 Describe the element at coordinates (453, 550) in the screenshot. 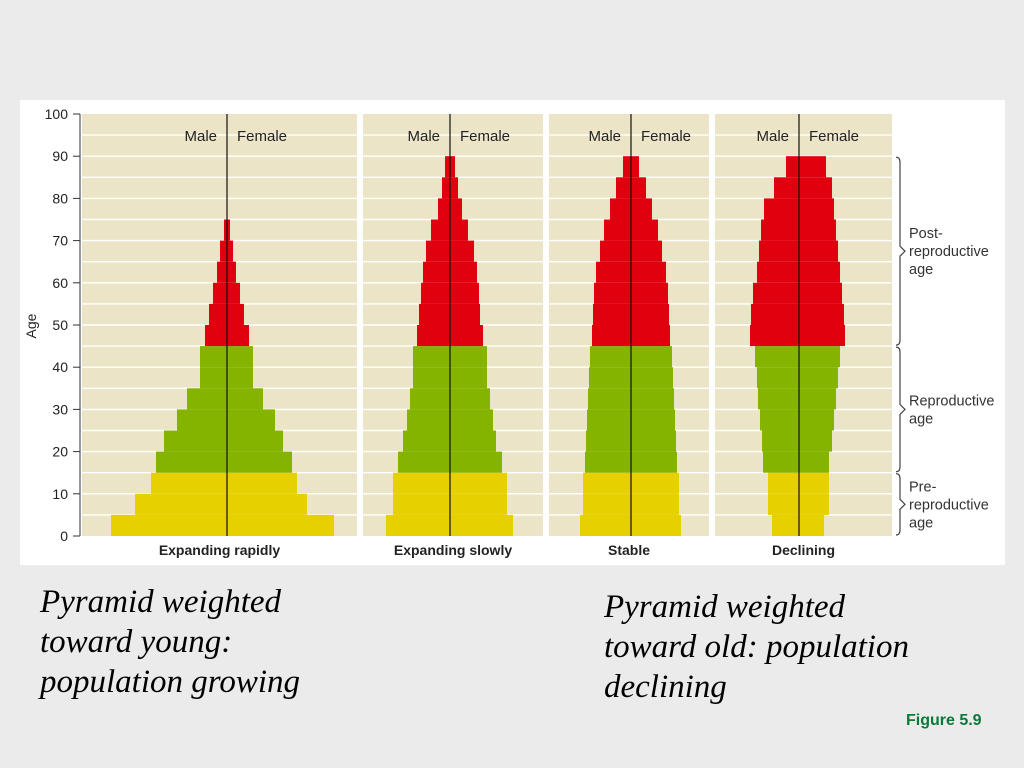

I see `panel-title: Expanding slowly` at that location.